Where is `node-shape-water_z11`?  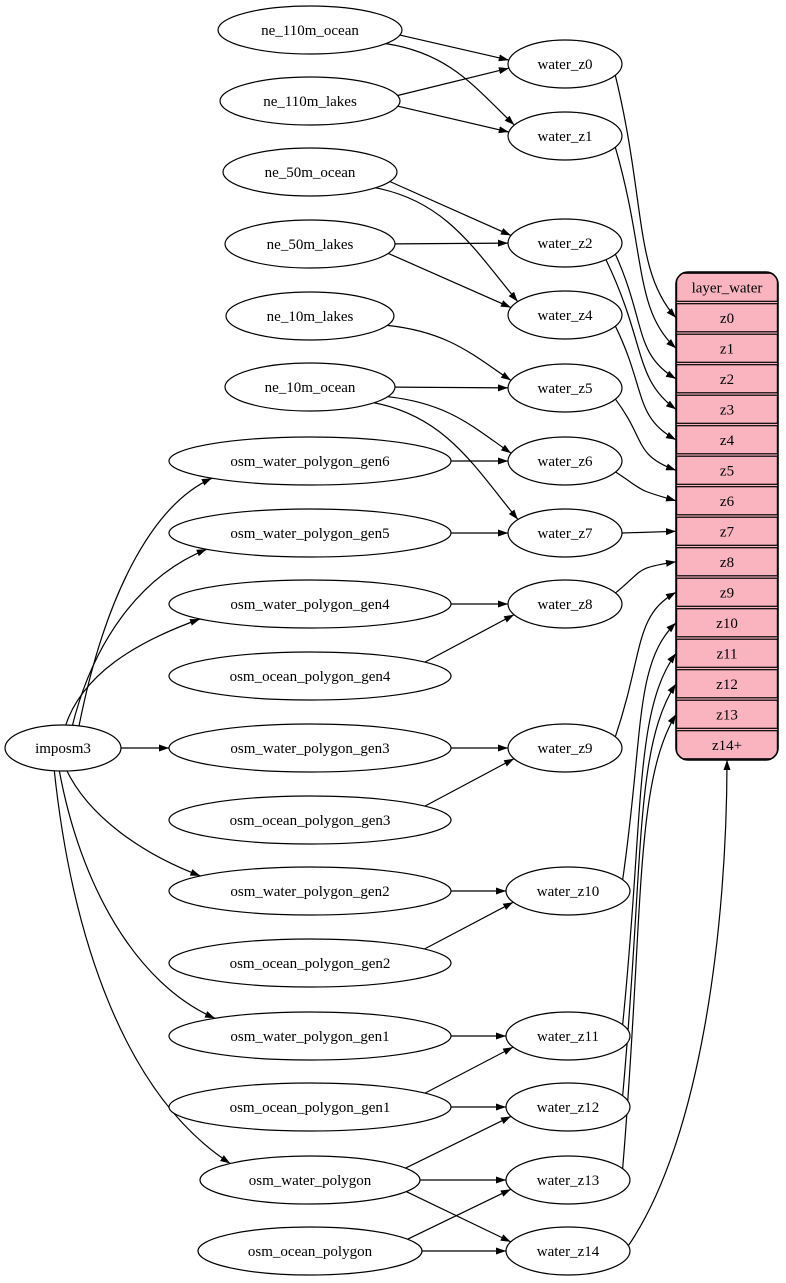 node-shape-water_z11 is located at coordinates (568, 1036).